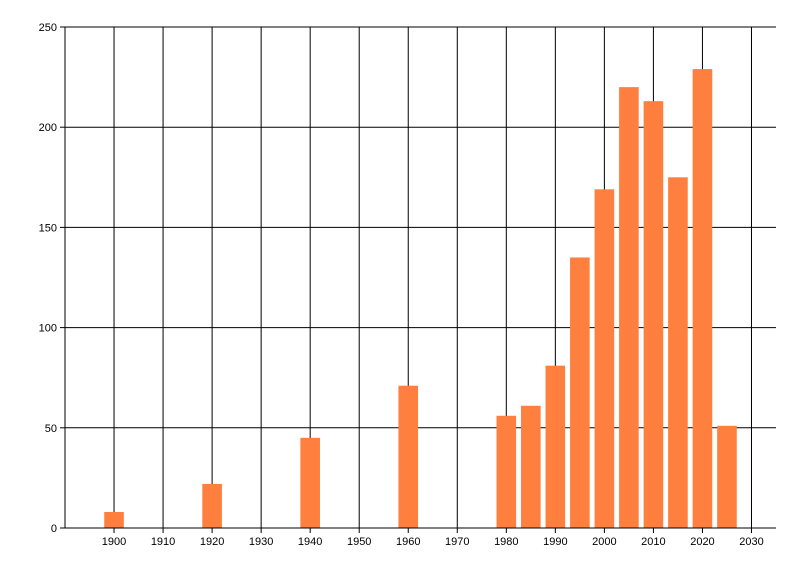 Image resolution: width=800 pixels, height=576 pixels. I want to click on x-tick-label: 1960, so click(408, 542).